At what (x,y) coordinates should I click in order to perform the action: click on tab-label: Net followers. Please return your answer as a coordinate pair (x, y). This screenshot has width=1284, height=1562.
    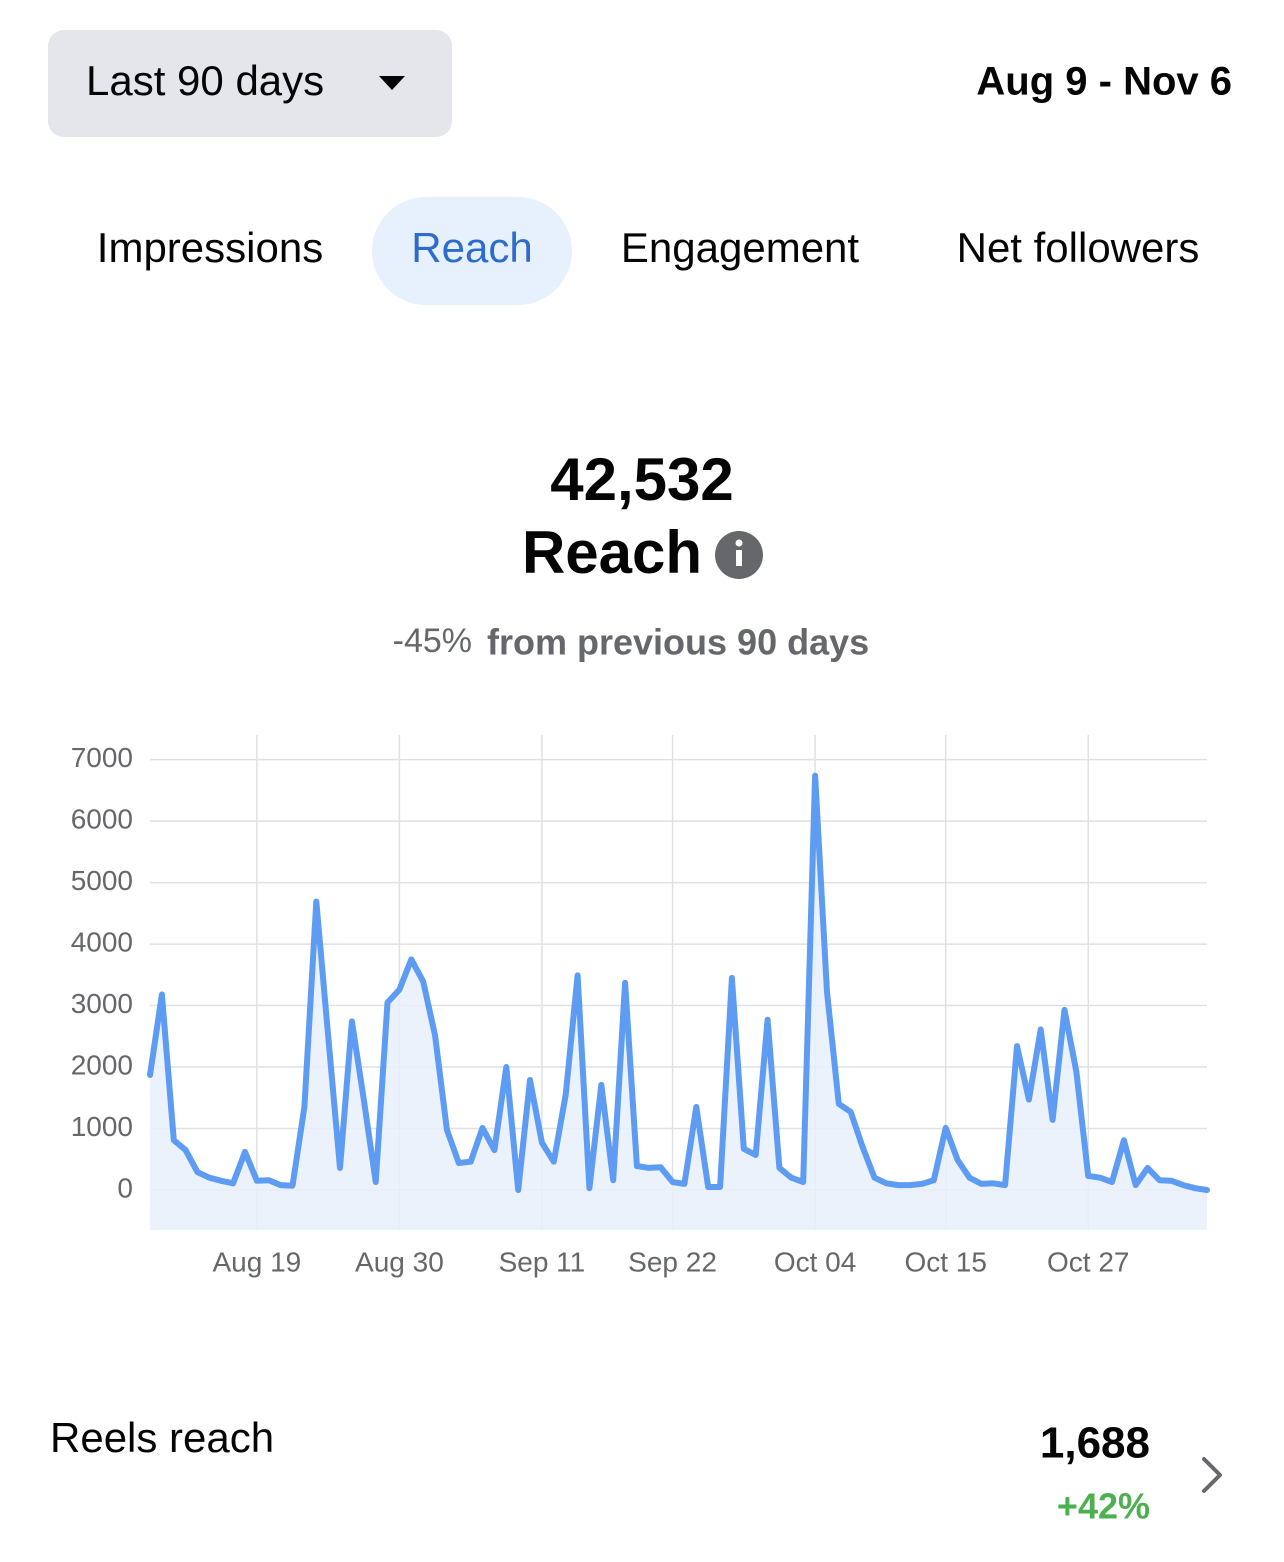
    Looking at the image, I should click on (1078, 247).